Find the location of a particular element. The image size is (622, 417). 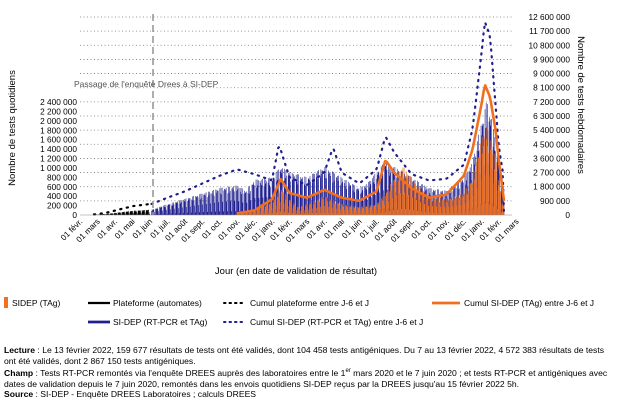

left-tick-label: 2 000 000 is located at coordinates (58, 121).